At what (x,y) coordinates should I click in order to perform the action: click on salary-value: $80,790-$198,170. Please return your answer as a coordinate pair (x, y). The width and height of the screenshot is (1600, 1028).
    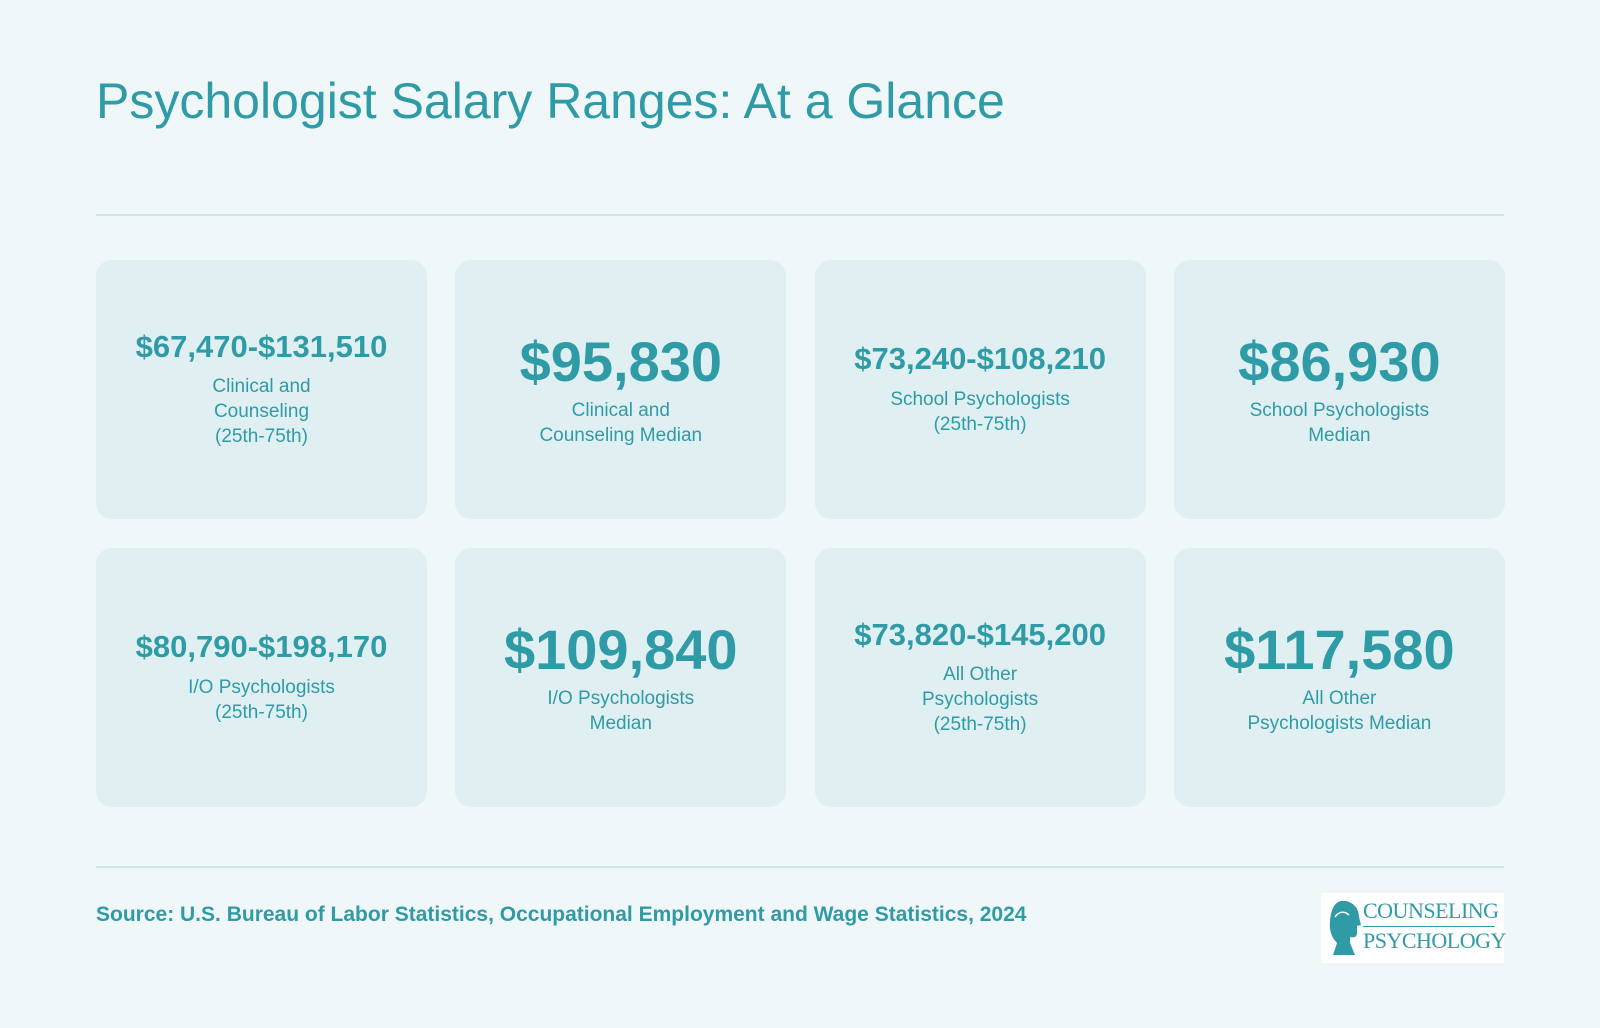
    Looking at the image, I should click on (261, 647).